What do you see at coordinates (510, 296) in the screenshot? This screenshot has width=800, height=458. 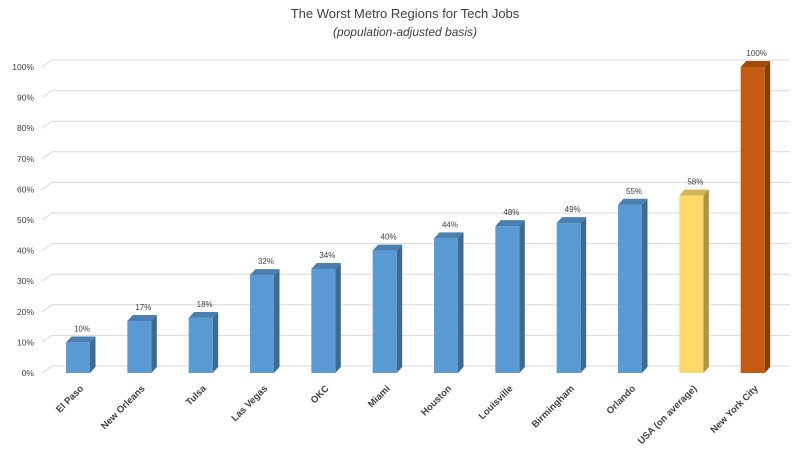 I see `bar-louisville` at bounding box center [510, 296].